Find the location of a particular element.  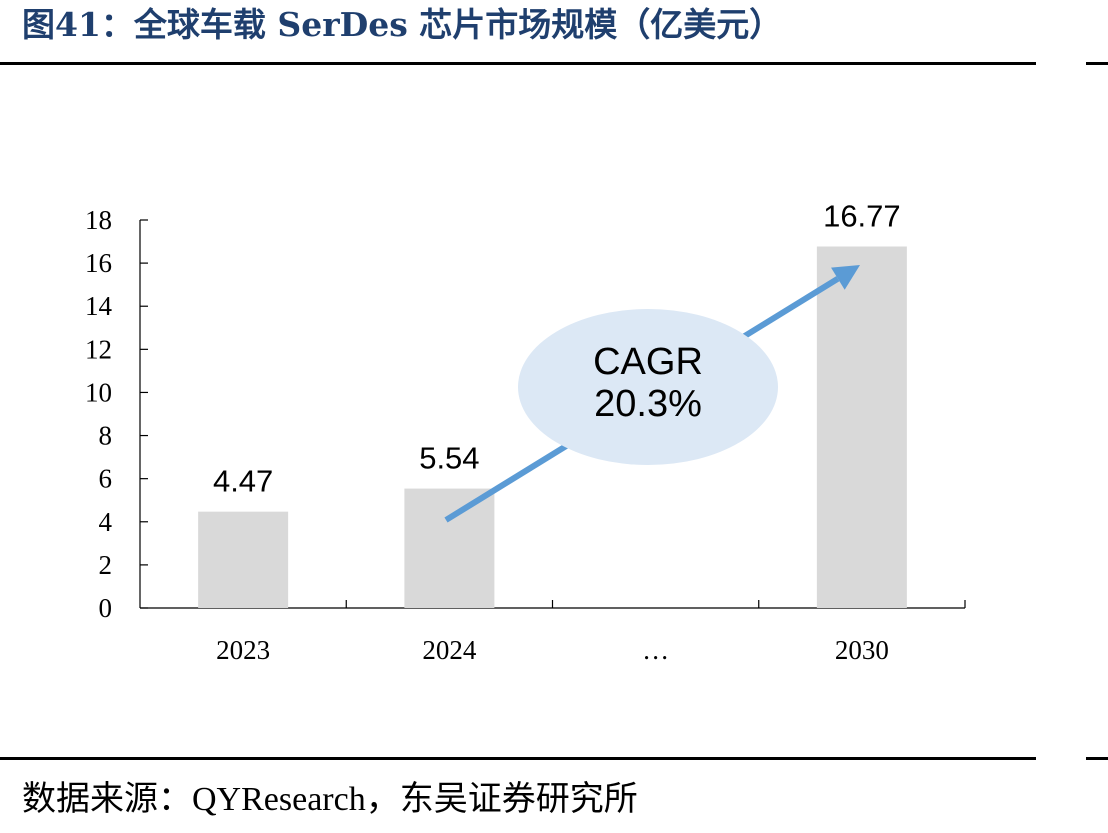

y-tick-label: 6 is located at coordinates (106, 479).